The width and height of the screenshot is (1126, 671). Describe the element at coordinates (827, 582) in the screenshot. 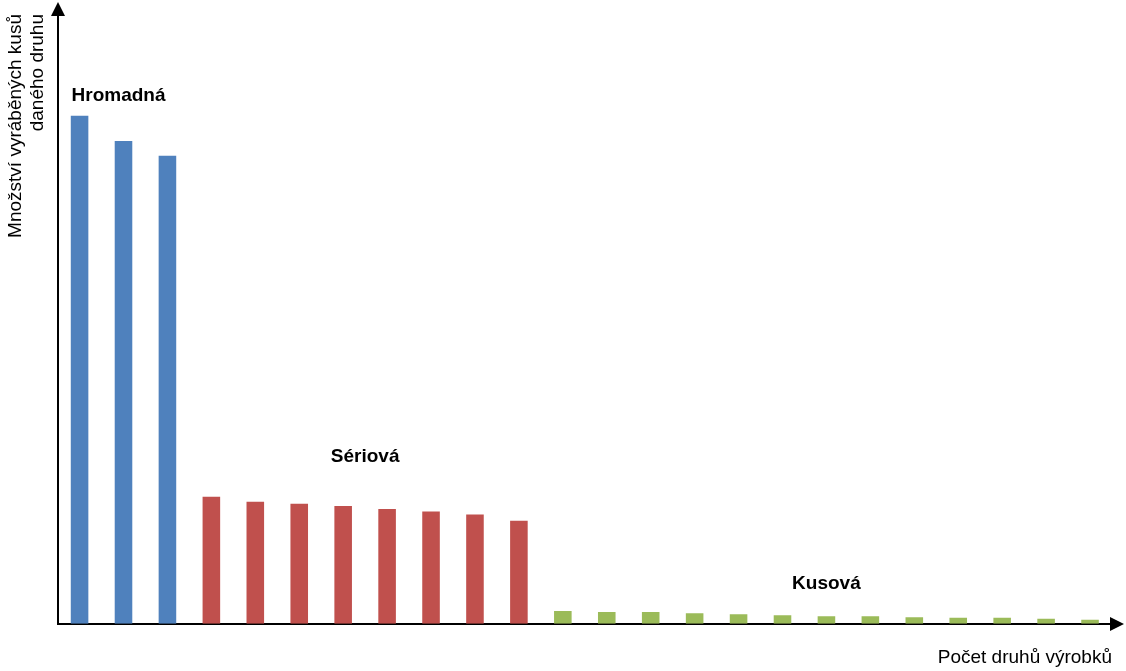

I see `annotation: Kusová` at that location.